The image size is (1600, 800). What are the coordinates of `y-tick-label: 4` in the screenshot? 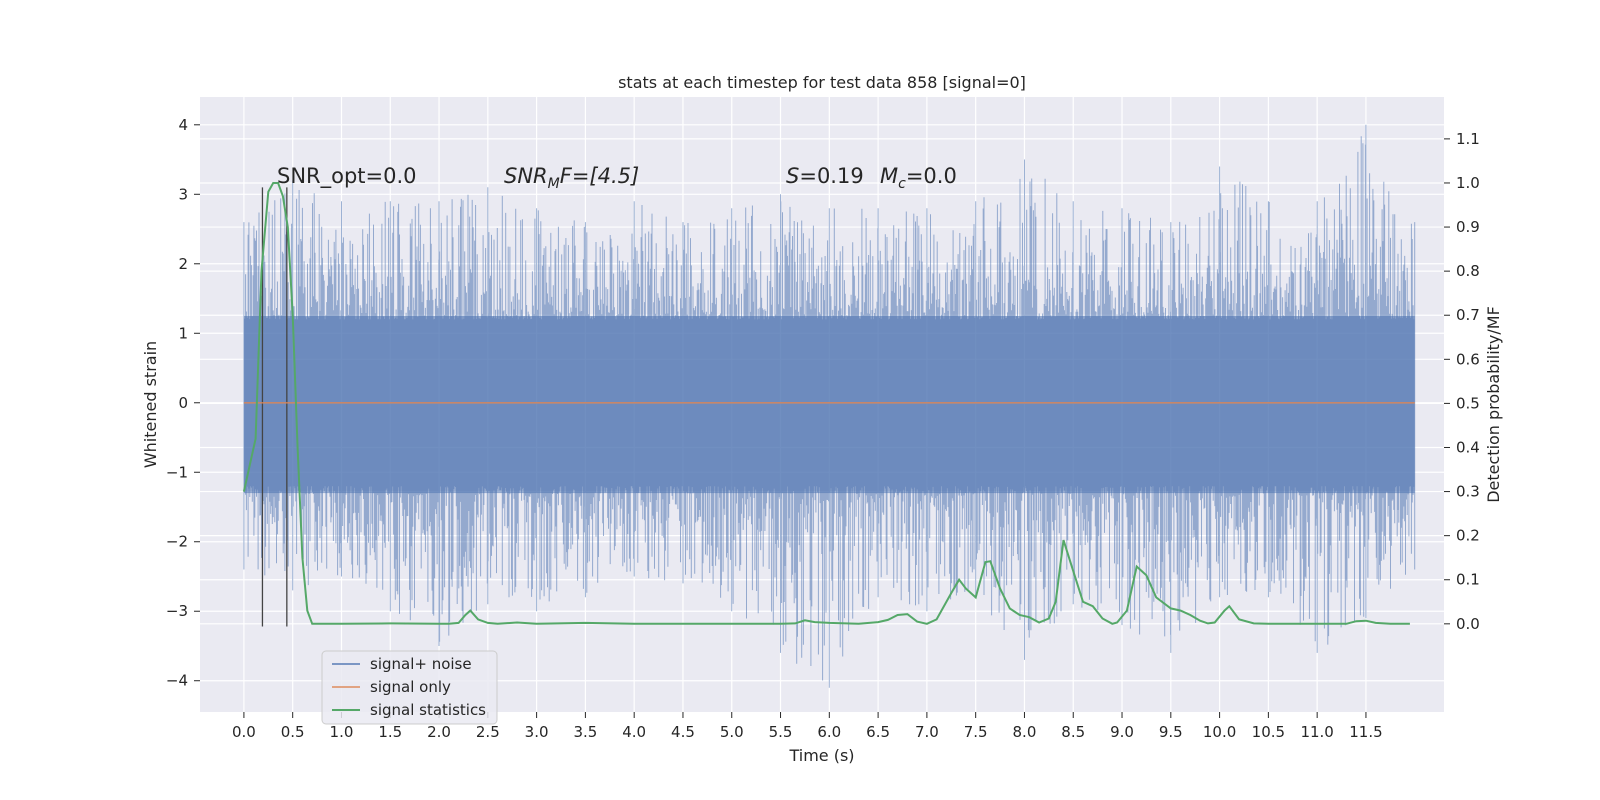 It's located at (183, 125).